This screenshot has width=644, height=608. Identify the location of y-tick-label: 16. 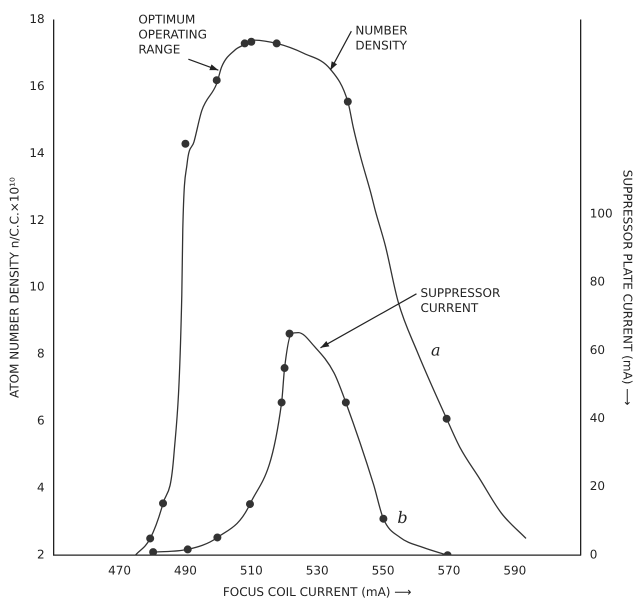
(37, 86).